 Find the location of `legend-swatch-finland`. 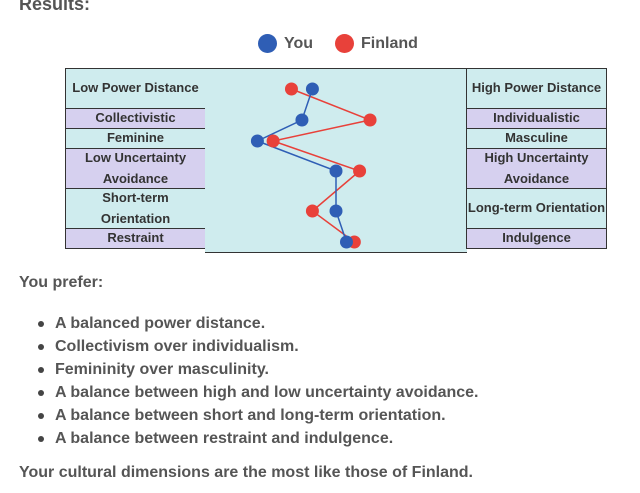

legend-swatch-finland is located at coordinates (345, 43).